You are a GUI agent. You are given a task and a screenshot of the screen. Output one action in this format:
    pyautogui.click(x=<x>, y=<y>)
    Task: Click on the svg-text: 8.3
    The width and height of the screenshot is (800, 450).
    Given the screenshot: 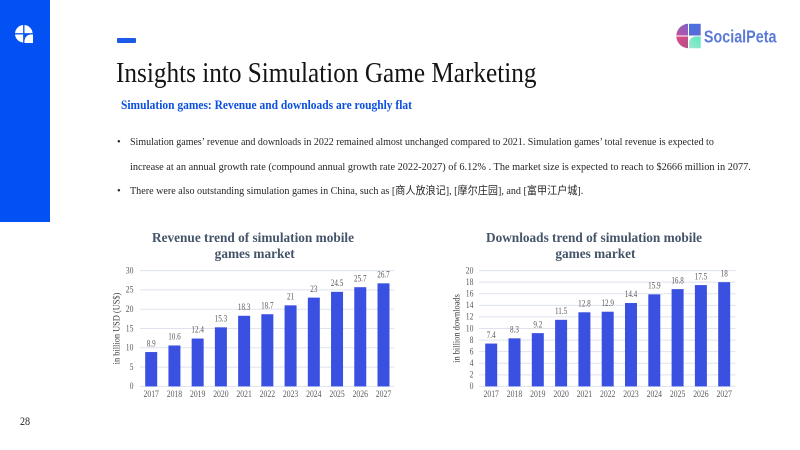 What is the action you would take?
    pyautogui.click(x=514, y=330)
    